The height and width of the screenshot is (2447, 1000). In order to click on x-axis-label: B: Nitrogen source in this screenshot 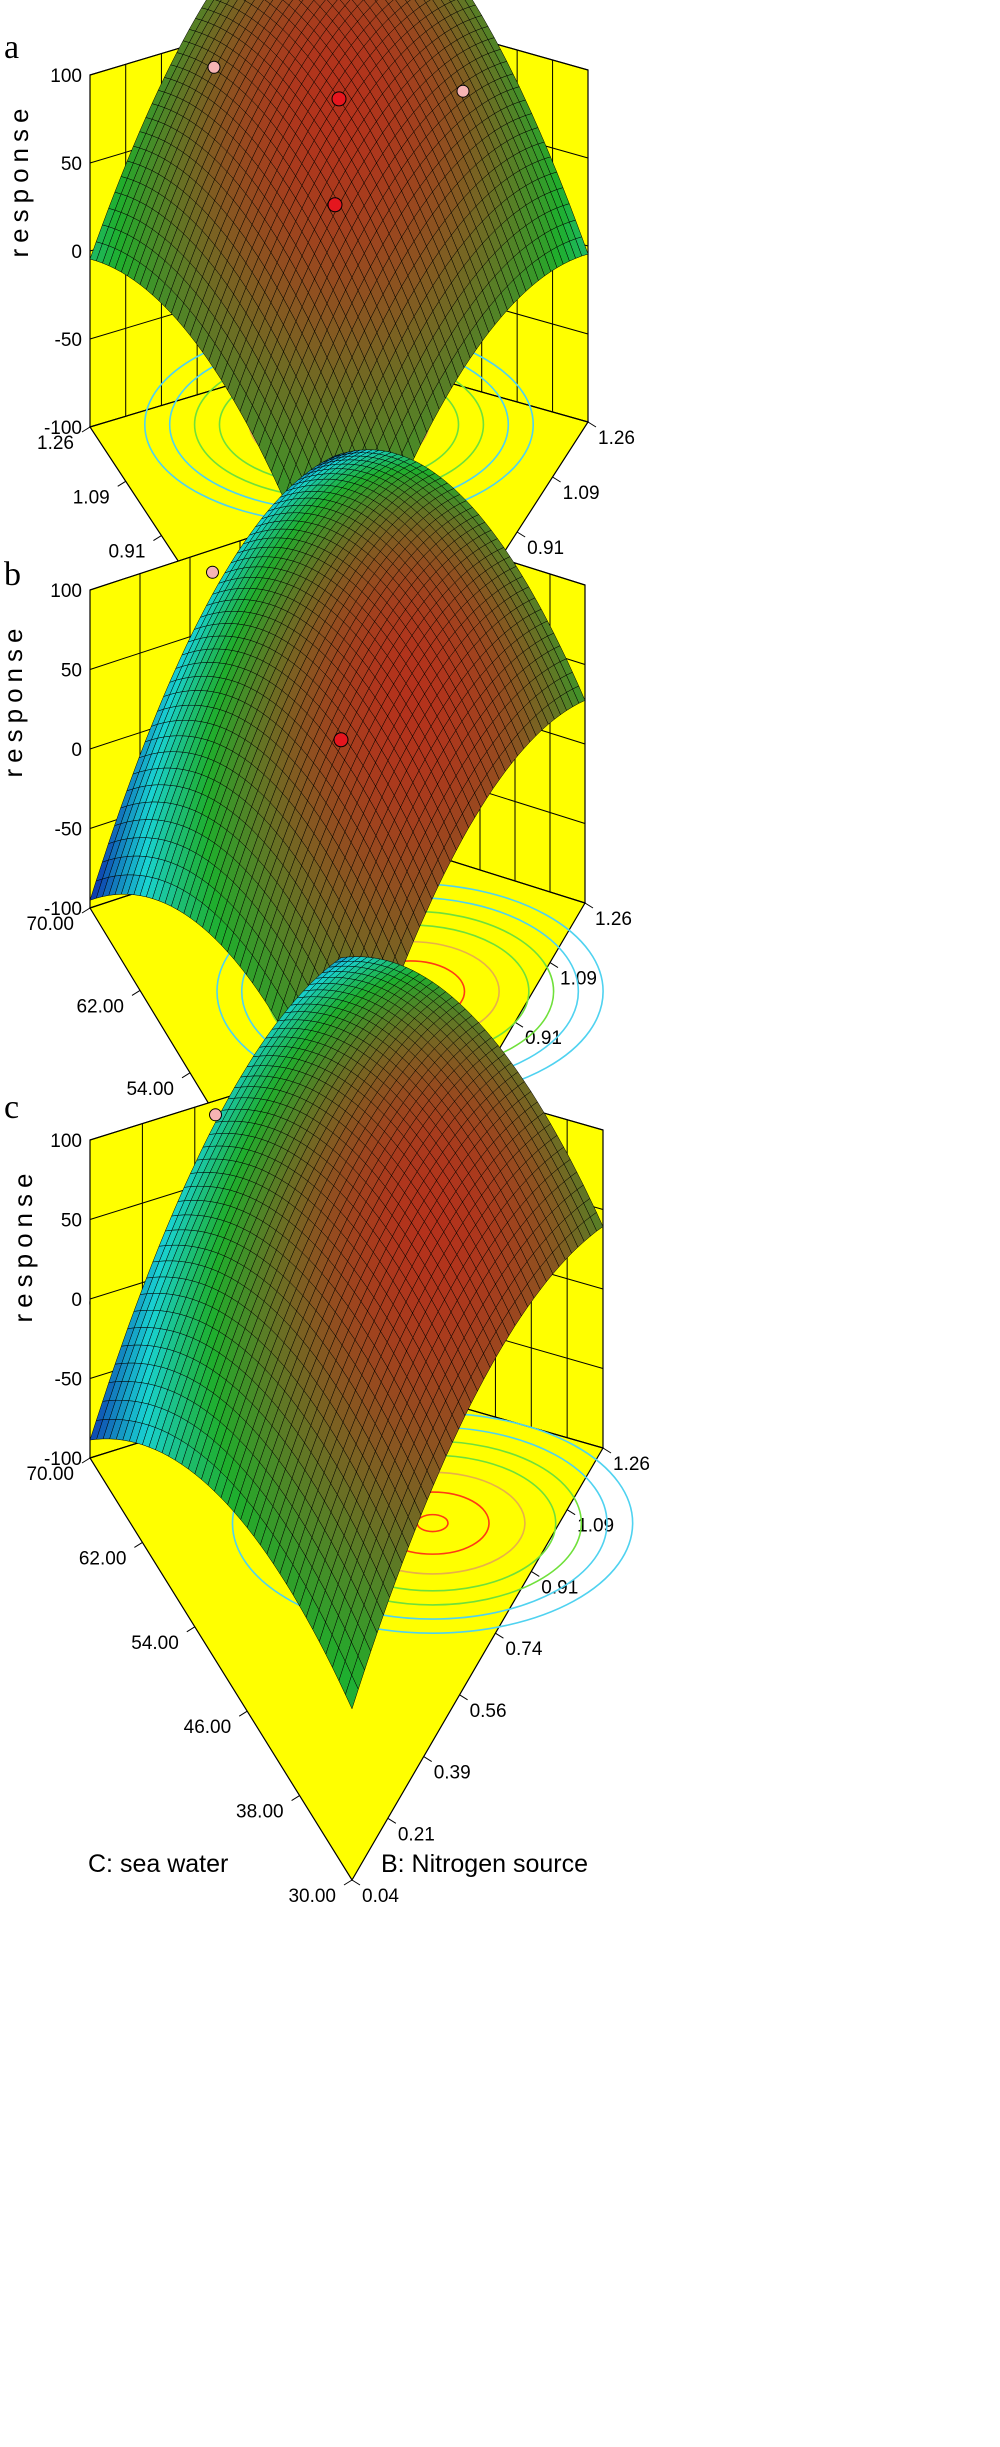, I will do `click(484, 1864)`.